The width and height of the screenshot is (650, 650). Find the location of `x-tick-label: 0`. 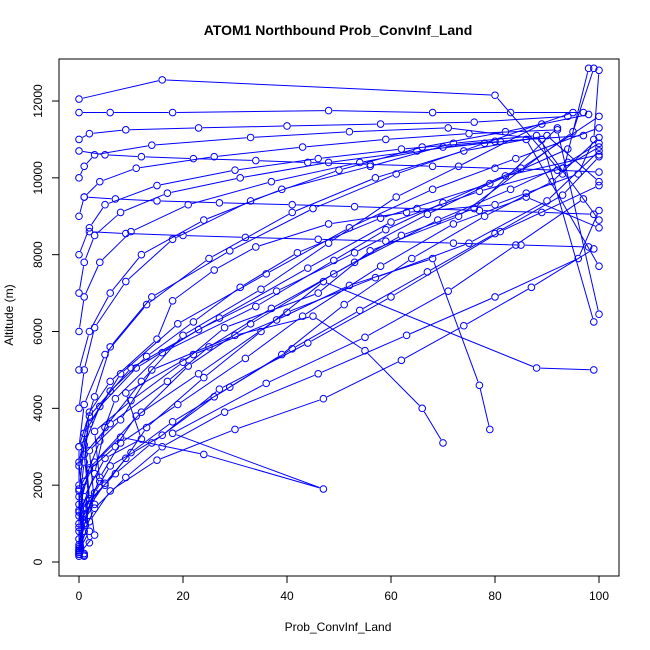

x-tick-label: 0 is located at coordinates (79, 596).